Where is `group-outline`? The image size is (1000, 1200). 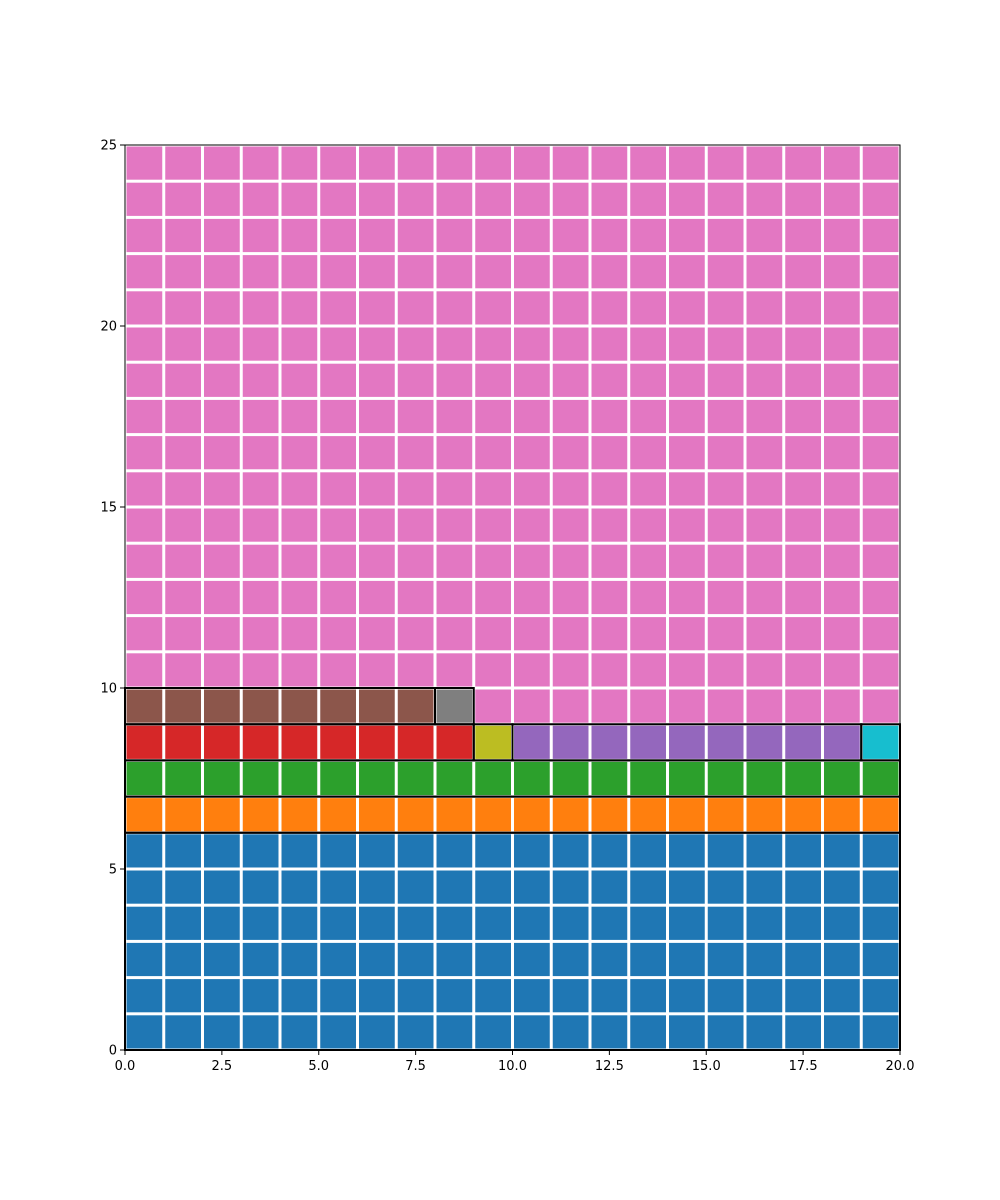
group-outline is located at coordinates (512, 941).